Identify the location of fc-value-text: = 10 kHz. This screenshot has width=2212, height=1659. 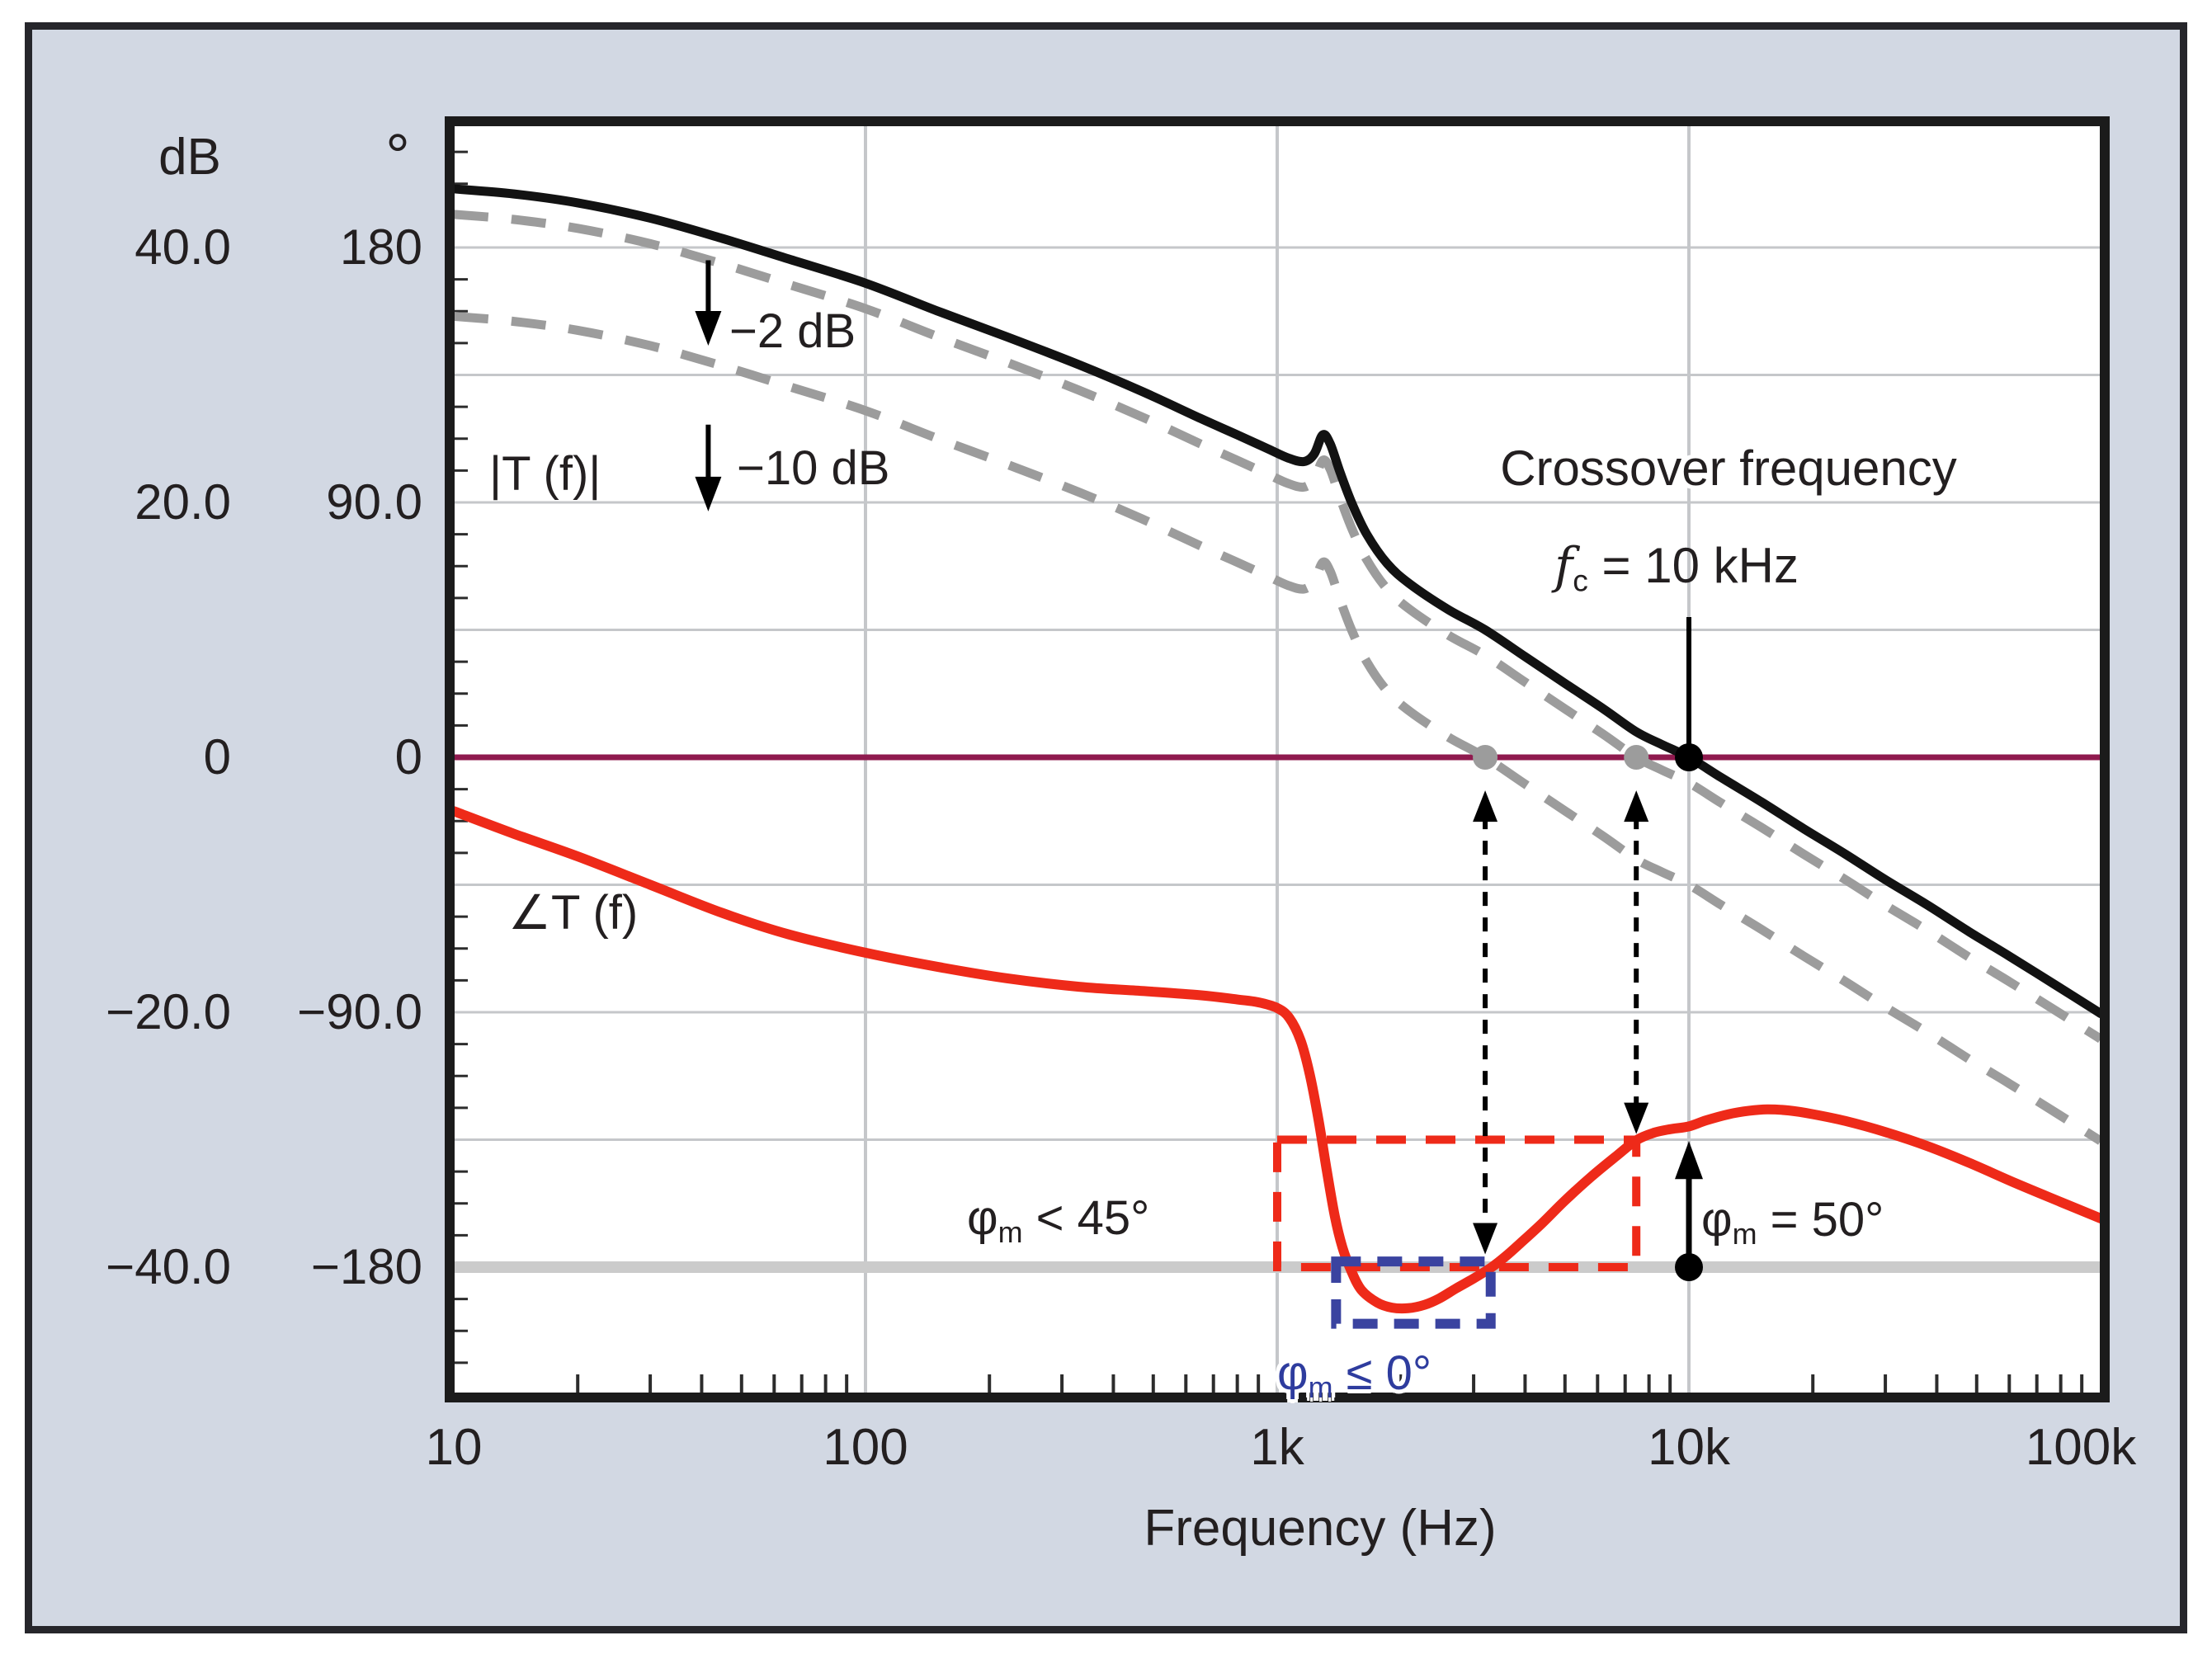
(1693, 565).